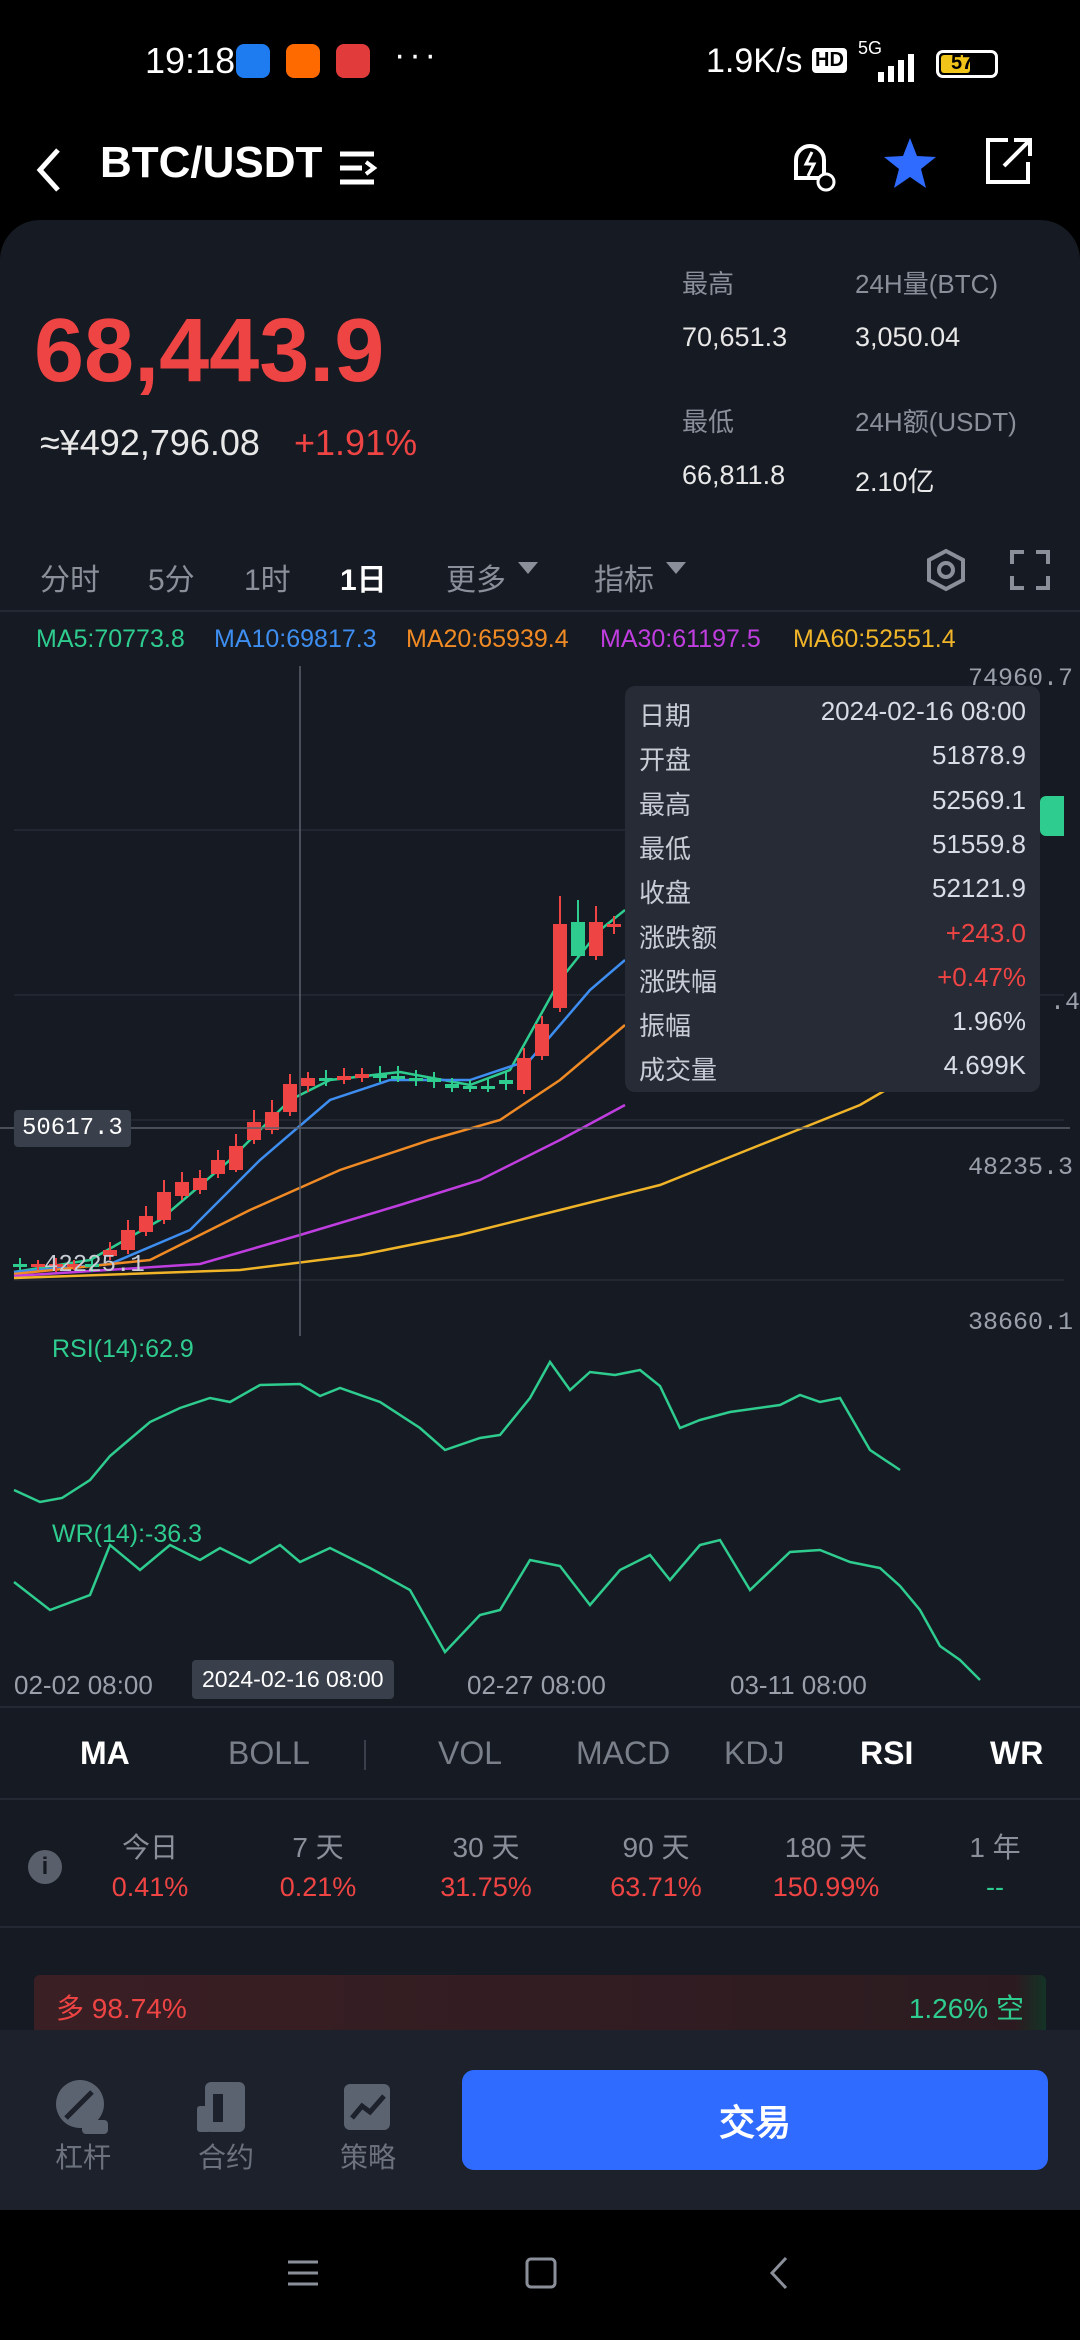  Describe the element at coordinates (665, 848) in the screenshot. I see `tooltip-key: 最低` at that location.